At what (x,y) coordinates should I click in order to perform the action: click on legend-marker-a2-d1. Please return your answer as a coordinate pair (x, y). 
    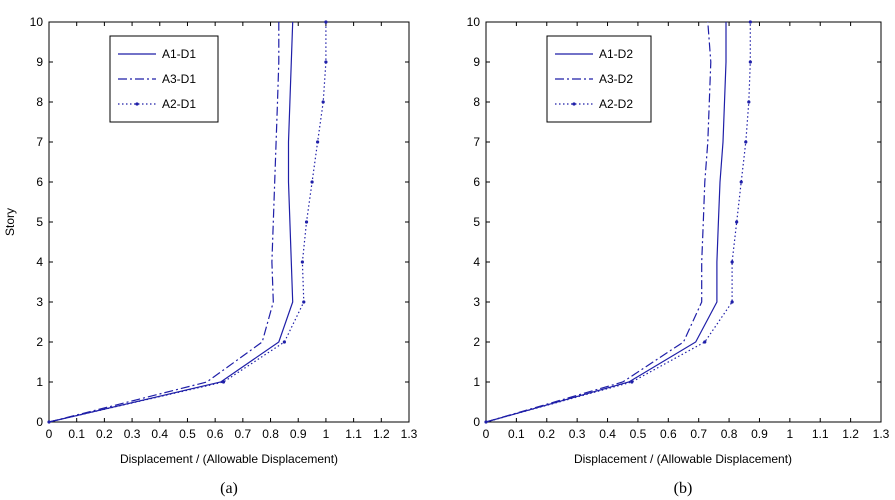
    Looking at the image, I should click on (137, 104).